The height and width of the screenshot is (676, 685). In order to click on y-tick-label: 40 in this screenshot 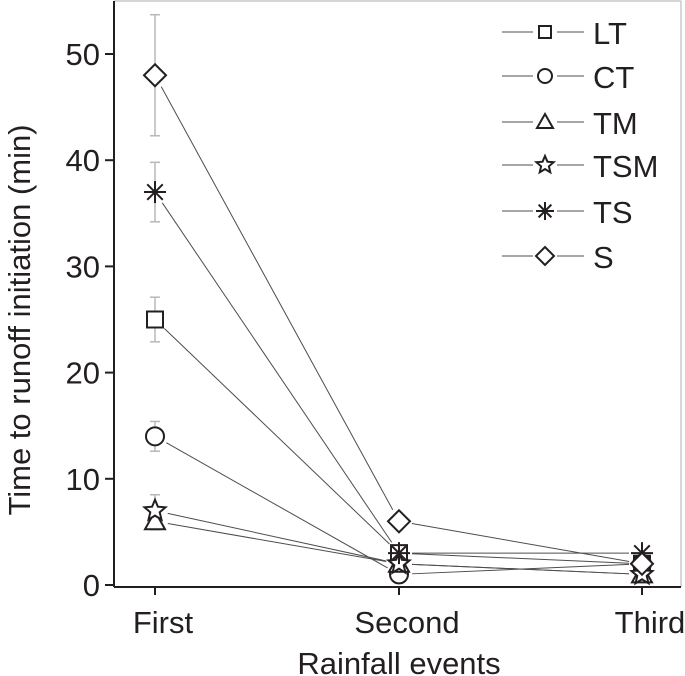, I will do `click(83, 160)`.